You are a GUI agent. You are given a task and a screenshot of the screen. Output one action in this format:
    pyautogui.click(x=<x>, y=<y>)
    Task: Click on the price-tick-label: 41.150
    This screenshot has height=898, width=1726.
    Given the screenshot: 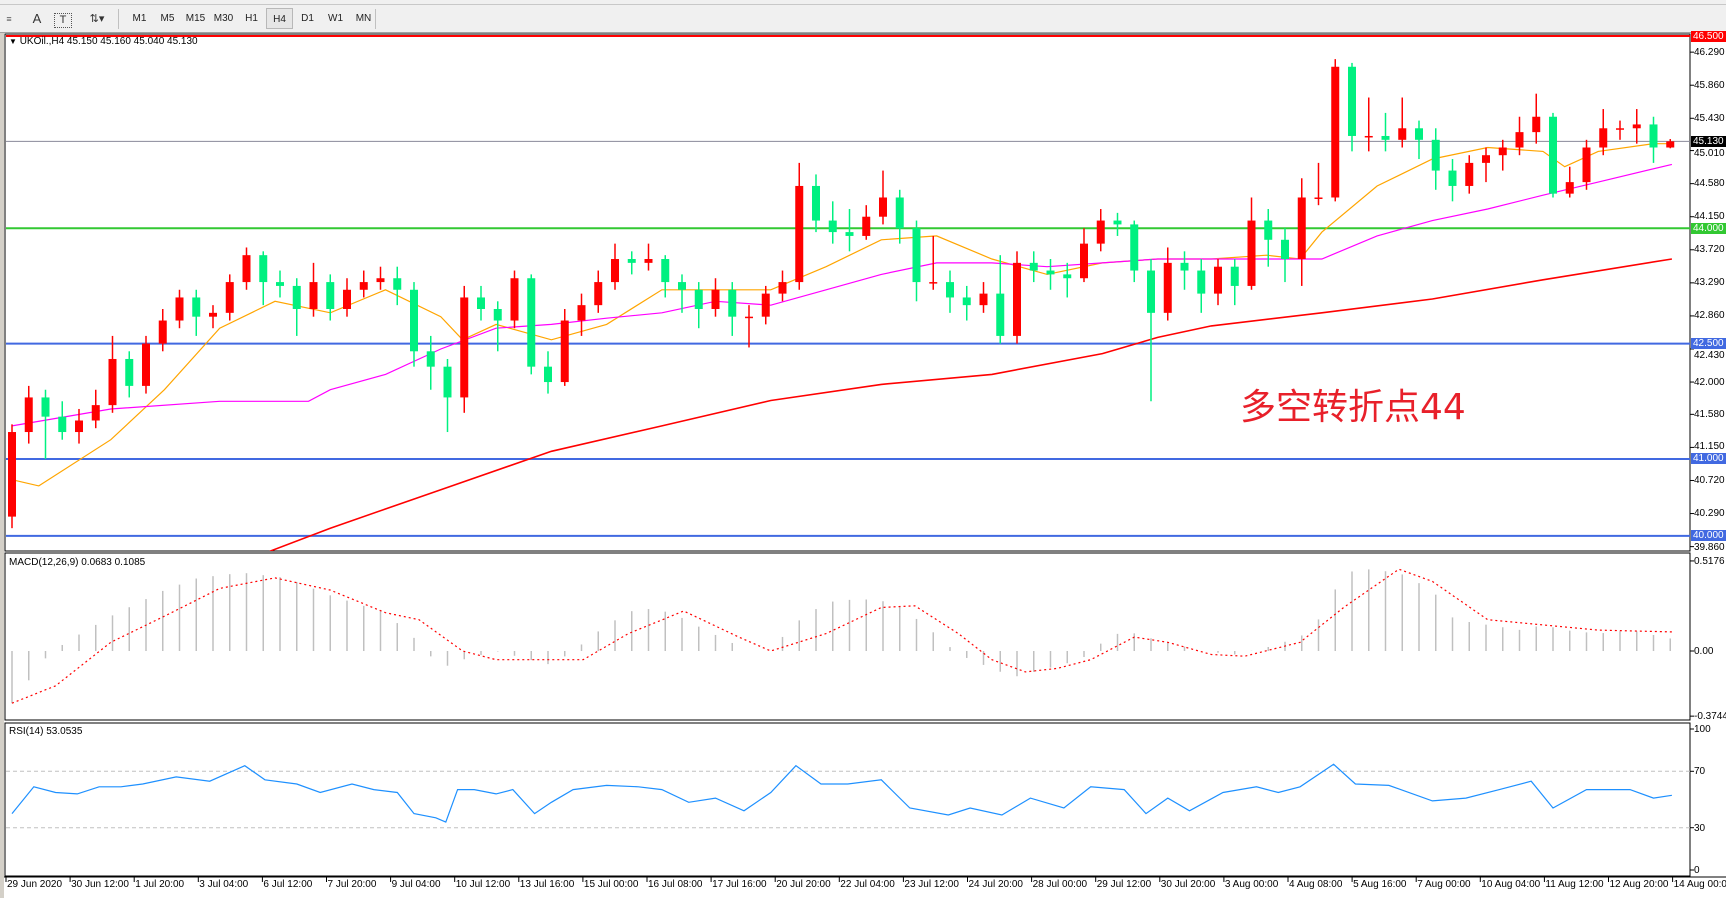 What is the action you would take?
    pyautogui.click(x=1709, y=447)
    